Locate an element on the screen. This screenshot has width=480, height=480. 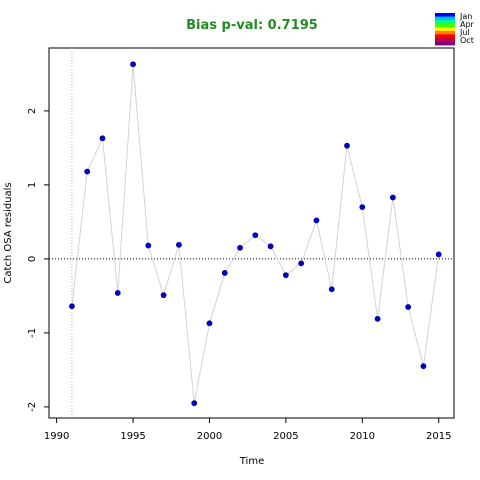
y-tick-label: 1 is located at coordinates (32, 185).